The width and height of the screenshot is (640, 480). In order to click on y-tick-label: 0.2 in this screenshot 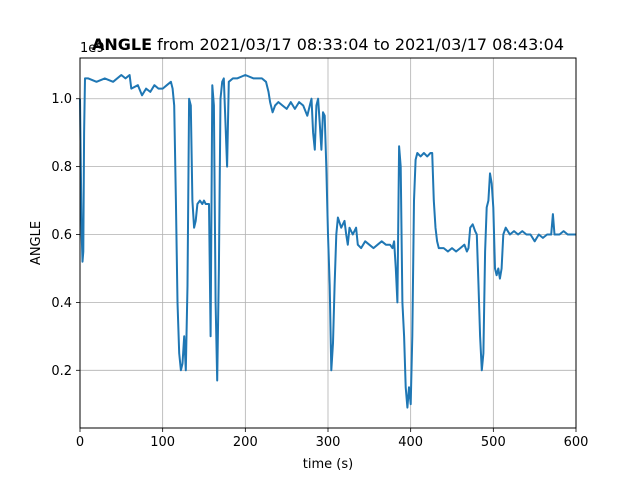, I will do `click(61, 371)`.